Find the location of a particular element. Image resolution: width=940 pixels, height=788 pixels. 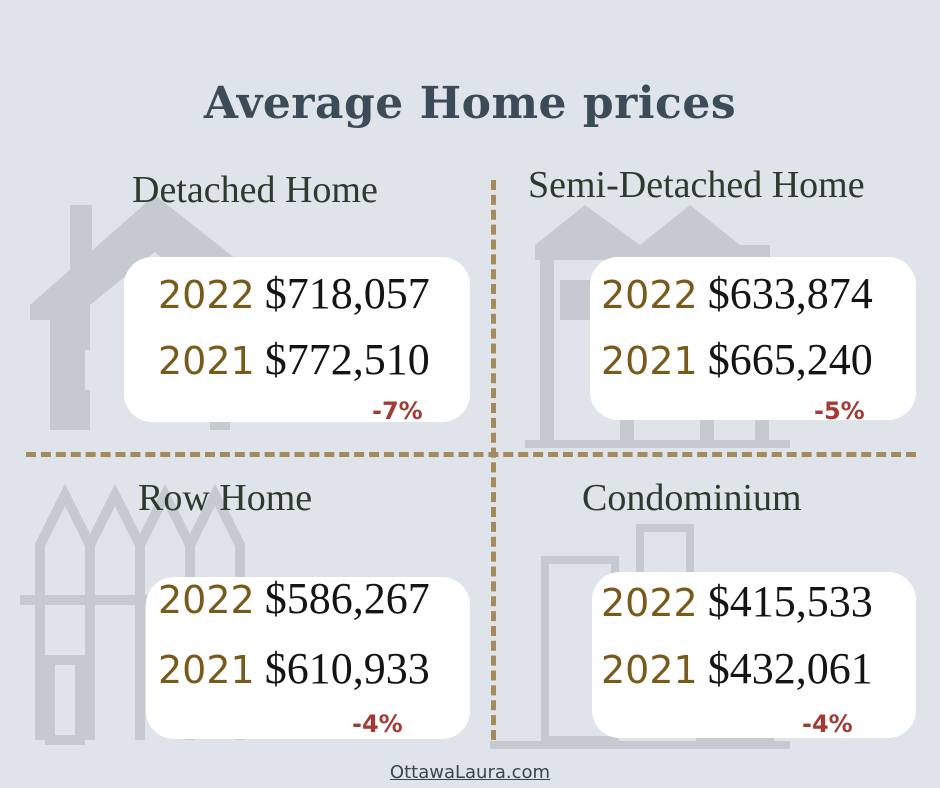

condominium-row-2021: 2021 $432,061 is located at coordinates (737, 668).